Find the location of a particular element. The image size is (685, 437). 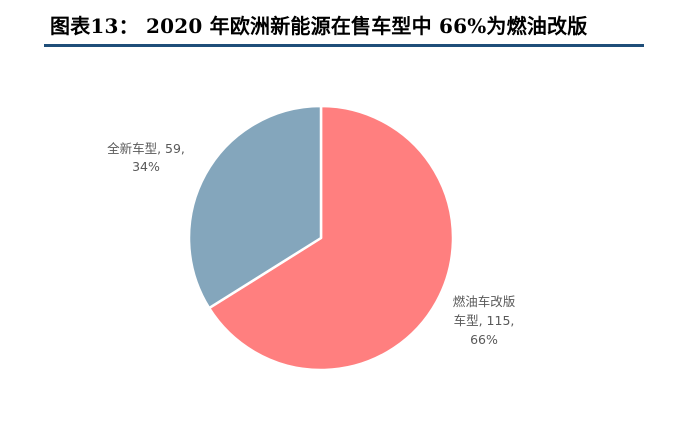

data-label-line: 34% is located at coordinates (146, 166).